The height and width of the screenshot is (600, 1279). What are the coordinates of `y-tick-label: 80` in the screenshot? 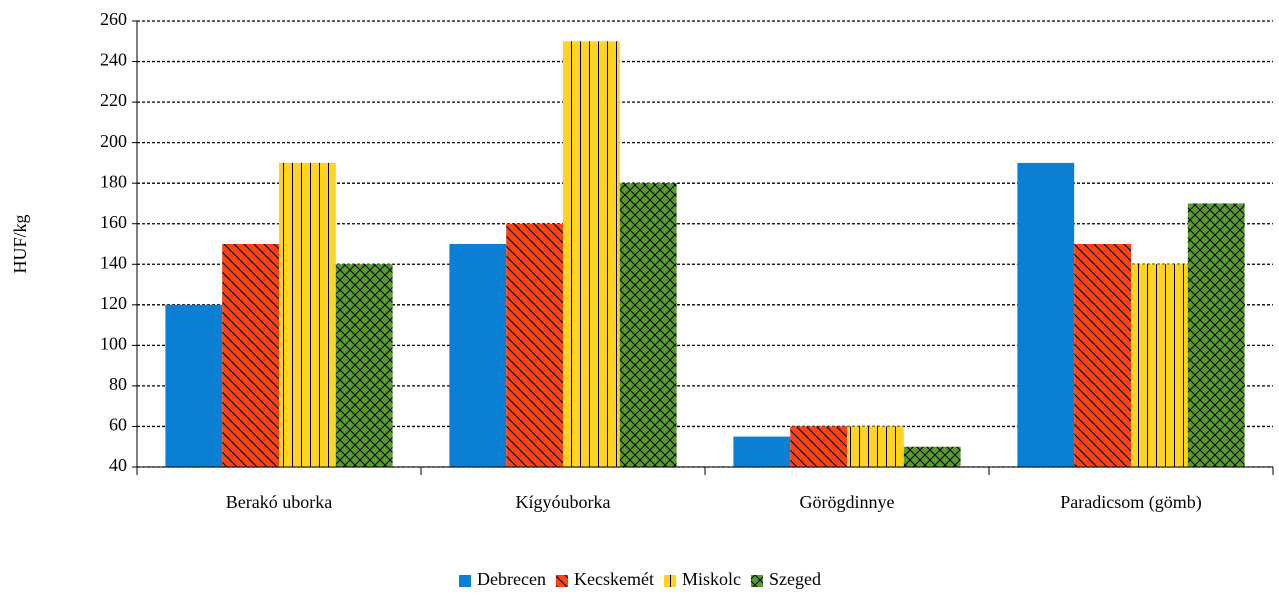 It's located at (118, 384).